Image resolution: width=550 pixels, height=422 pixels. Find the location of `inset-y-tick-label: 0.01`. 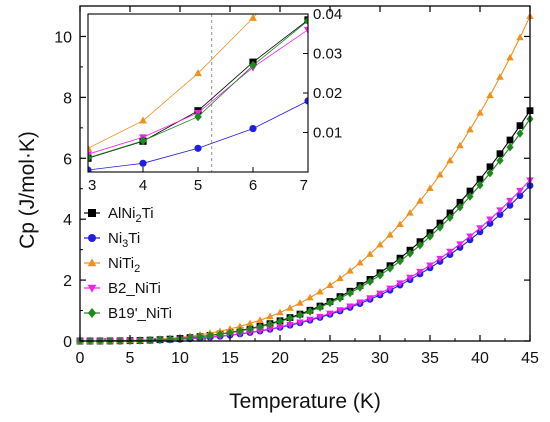

inset-y-tick-label: 0.01 is located at coordinates (327, 133).